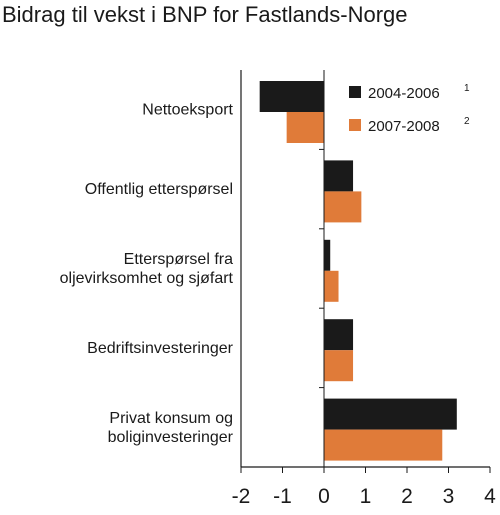 This screenshot has width=500, height=515. What do you see at coordinates (282, 496) in the screenshot?
I see `x-tick-label: -1` at bounding box center [282, 496].